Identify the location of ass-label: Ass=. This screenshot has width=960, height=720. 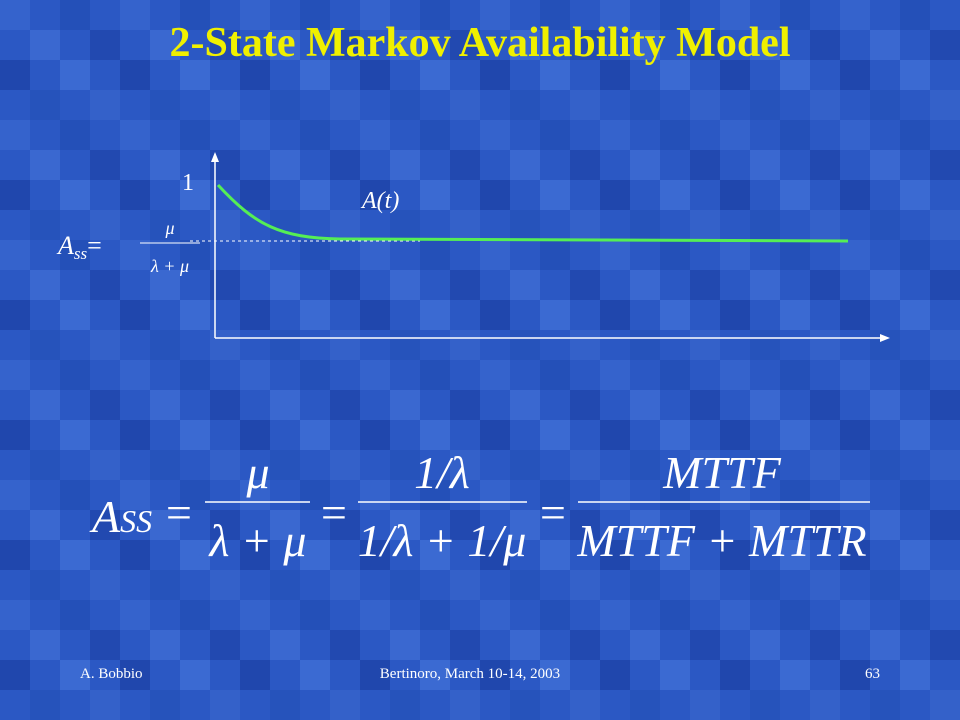
(79, 247).